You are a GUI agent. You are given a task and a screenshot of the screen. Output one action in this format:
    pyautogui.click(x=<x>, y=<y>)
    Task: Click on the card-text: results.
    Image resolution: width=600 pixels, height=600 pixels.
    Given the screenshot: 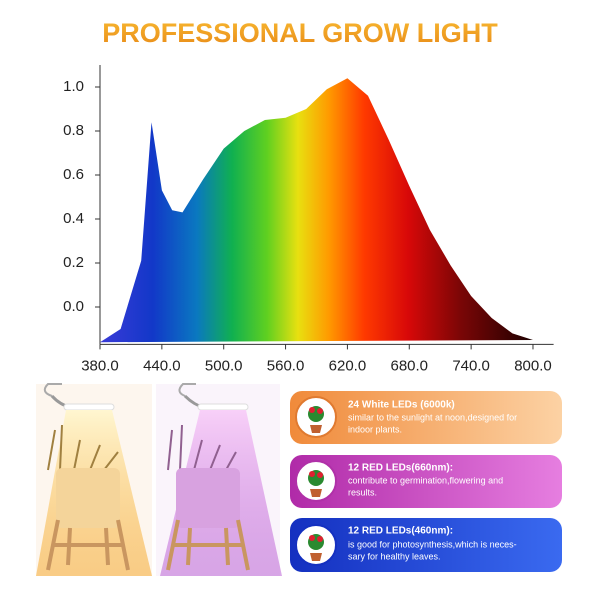 What is the action you would take?
    pyautogui.click(x=362, y=492)
    